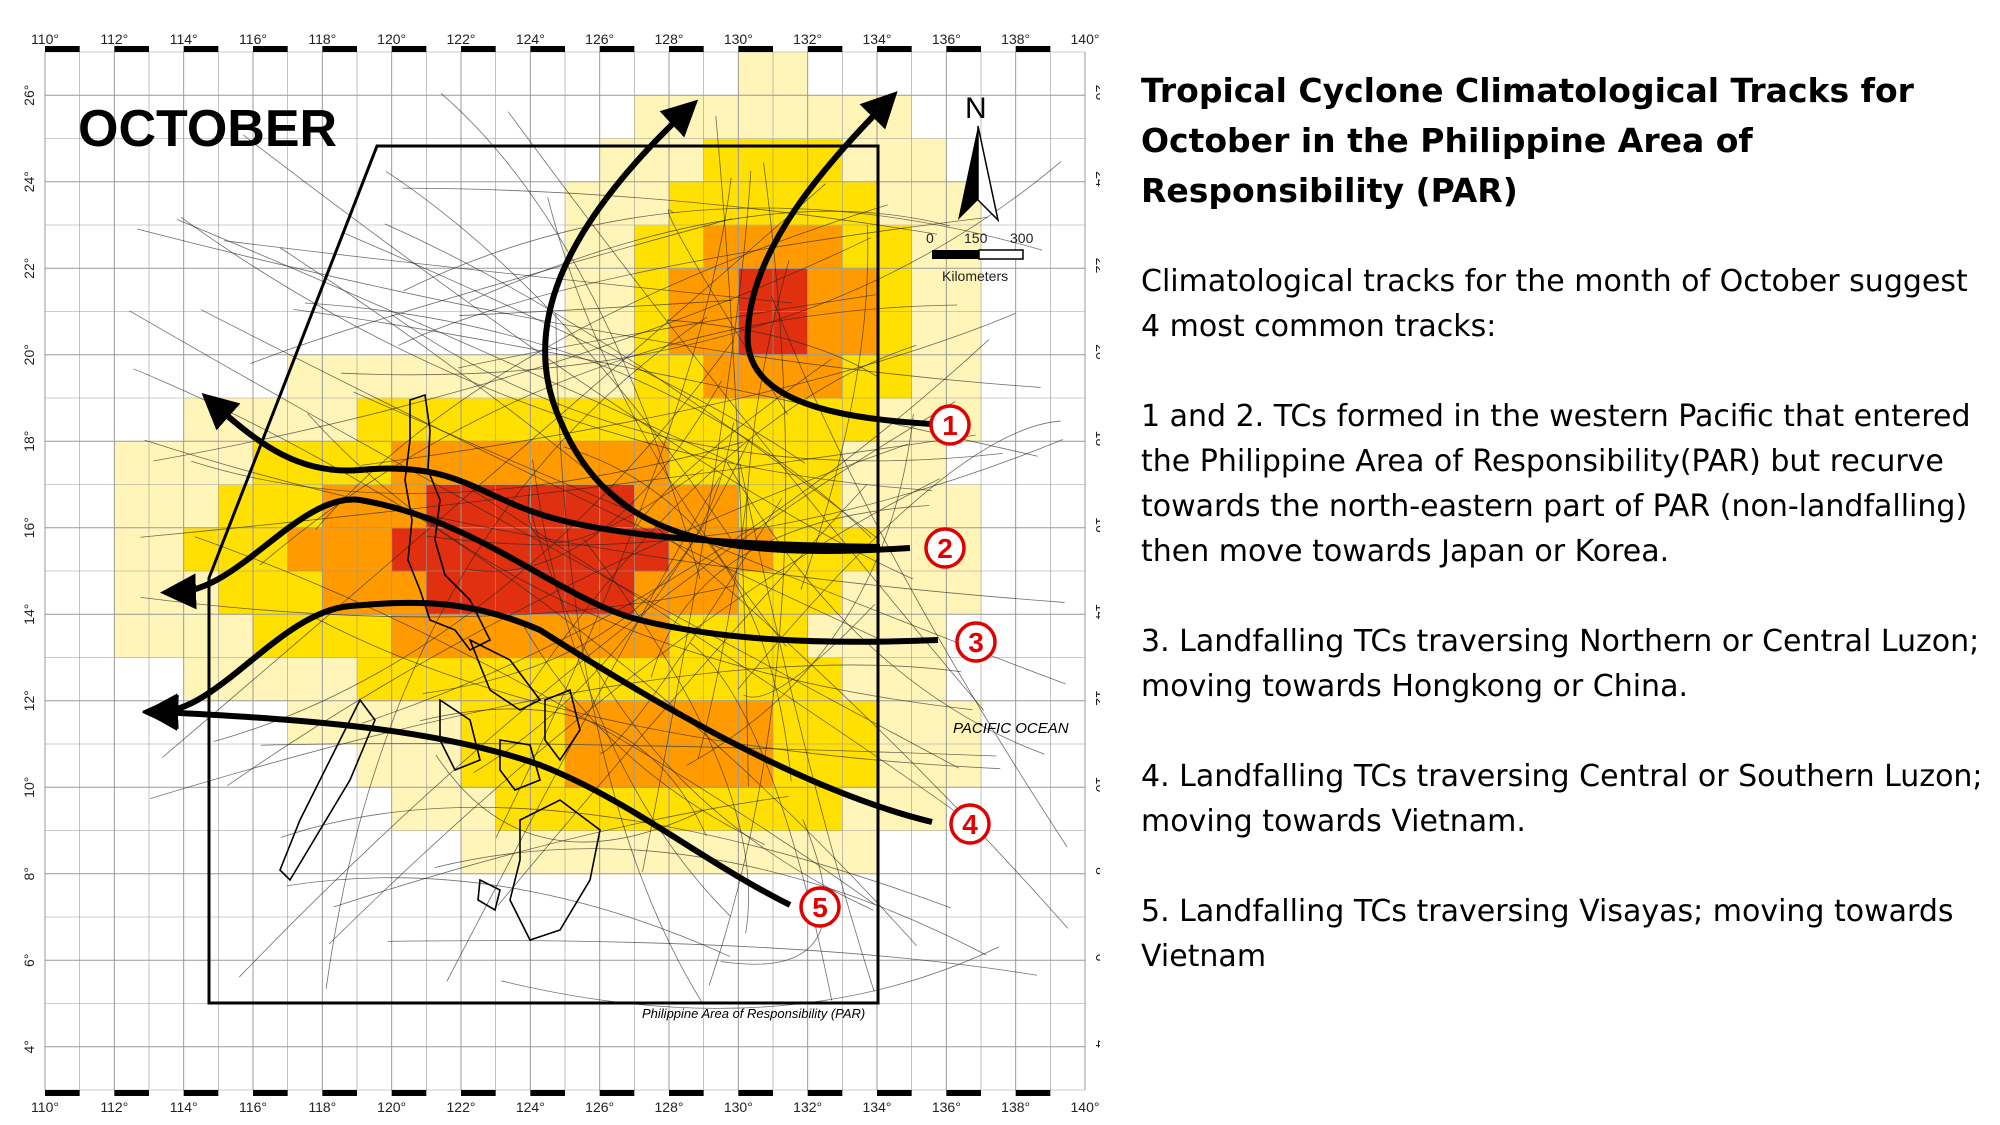 The image size is (2000, 1125). Describe the element at coordinates (976, 108) in the screenshot. I see `north-label: N` at that location.